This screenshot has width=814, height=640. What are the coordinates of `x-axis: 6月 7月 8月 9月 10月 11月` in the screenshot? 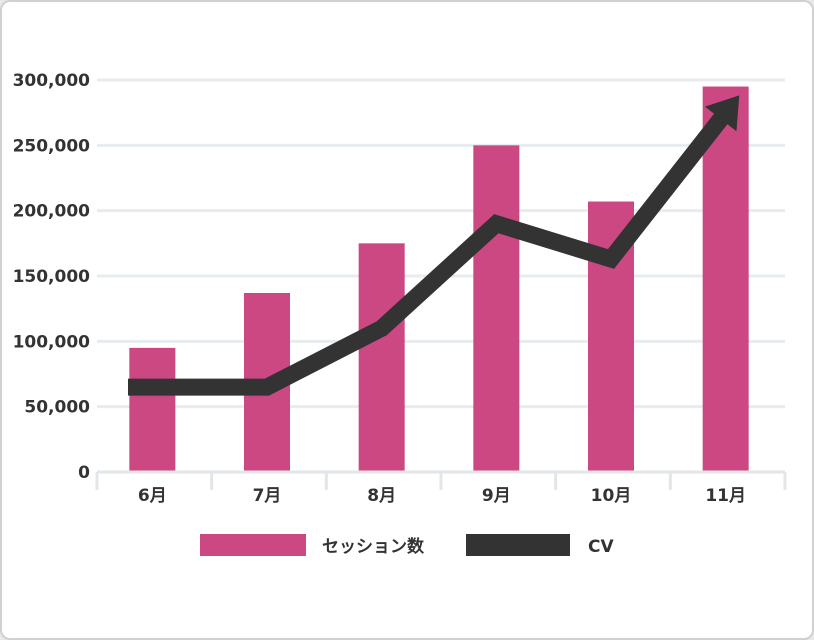 It's located at (441, 488).